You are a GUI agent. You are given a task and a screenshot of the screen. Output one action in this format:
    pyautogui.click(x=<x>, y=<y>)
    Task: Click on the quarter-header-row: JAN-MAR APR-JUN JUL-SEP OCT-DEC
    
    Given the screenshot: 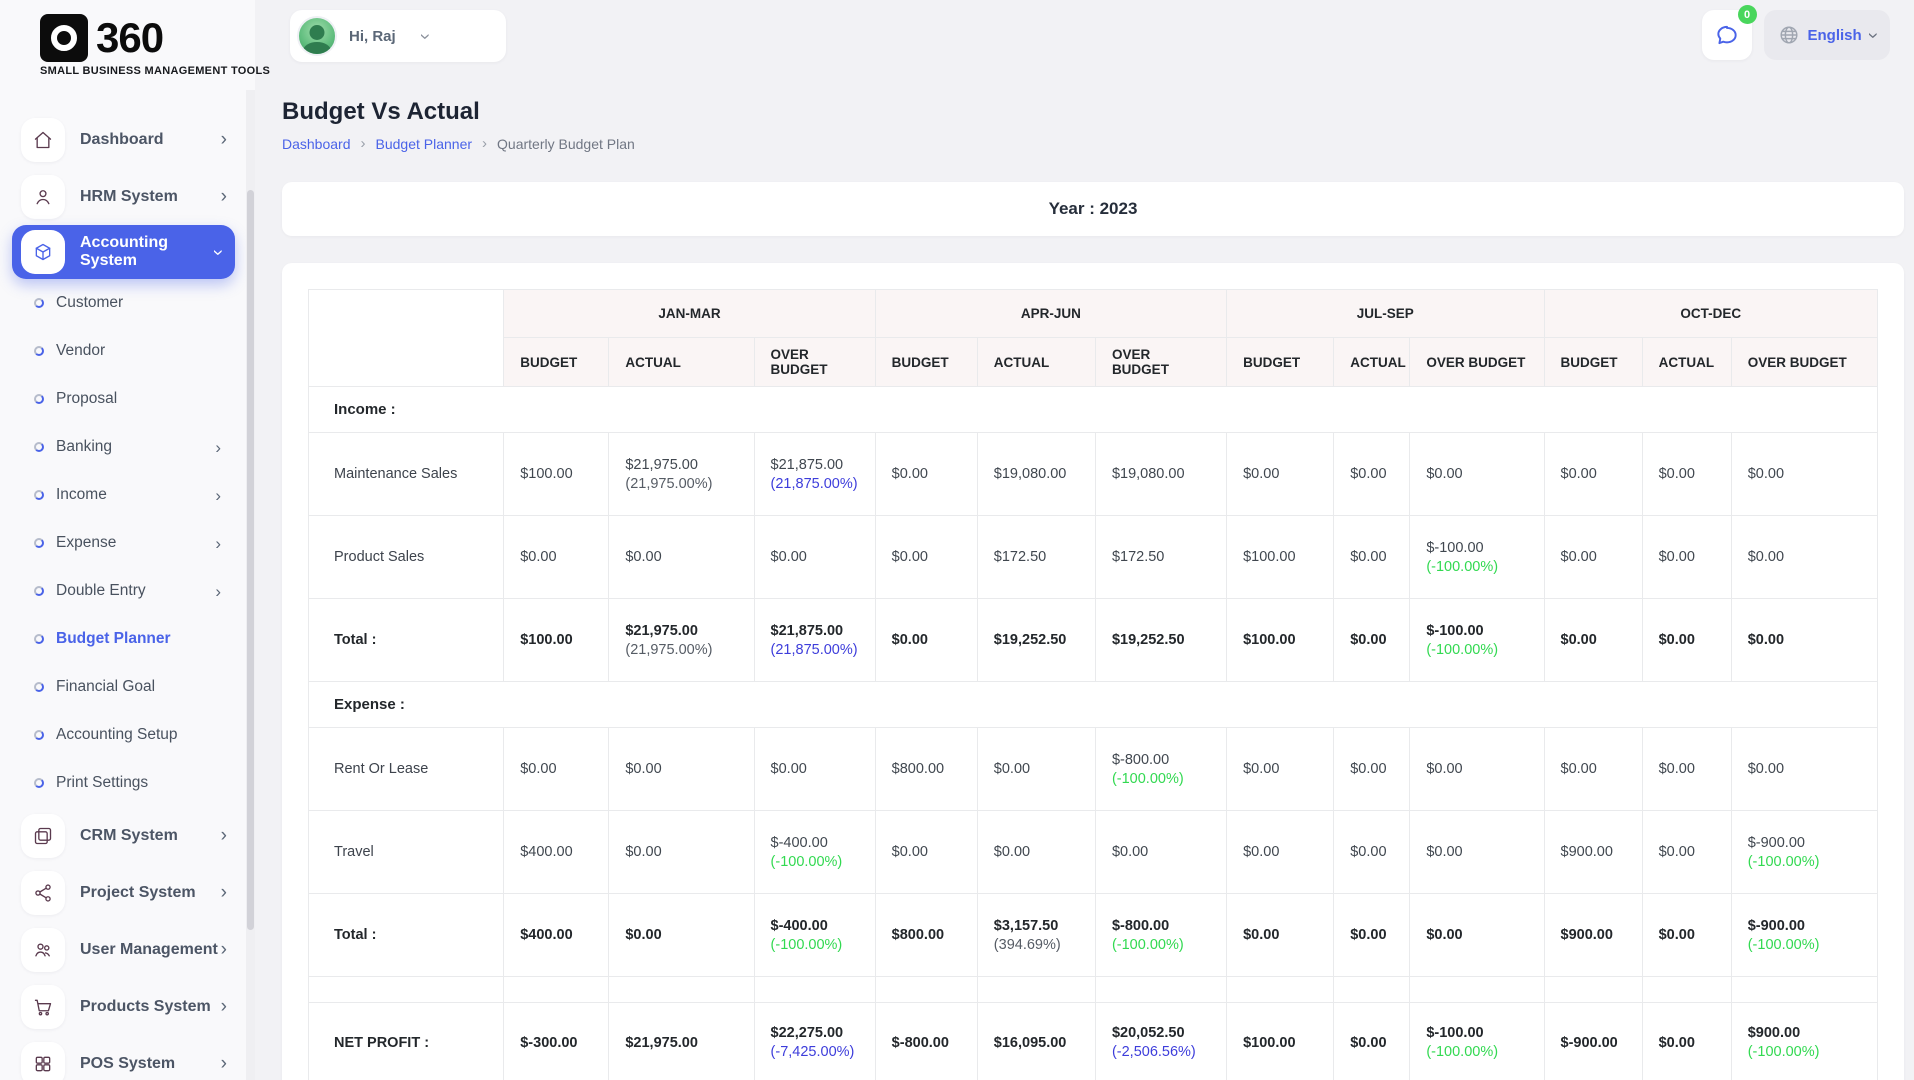 What is the action you would take?
    pyautogui.click(x=1092, y=338)
    